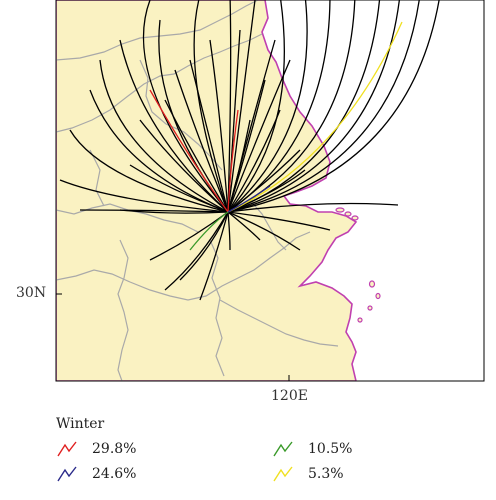 The image size is (496, 500). Describe the element at coordinates (31, 293) in the screenshot. I see `lat-label: 30N` at that location.